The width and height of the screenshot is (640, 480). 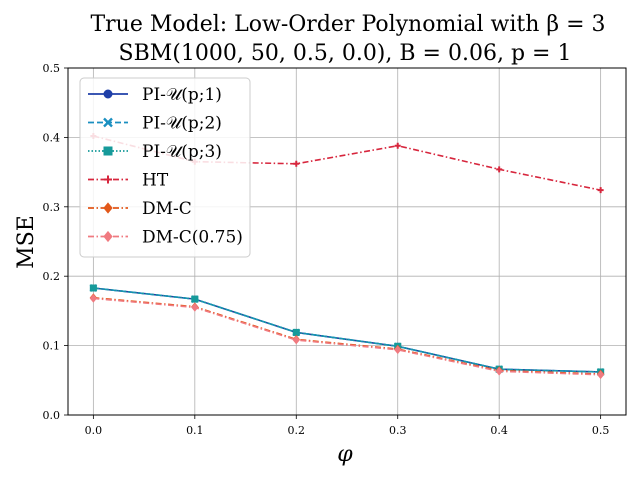 What do you see at coordinates (52, 207) in the screenshot?
I see `y-tick-label: 0.3` at bounding box center [52, 207].